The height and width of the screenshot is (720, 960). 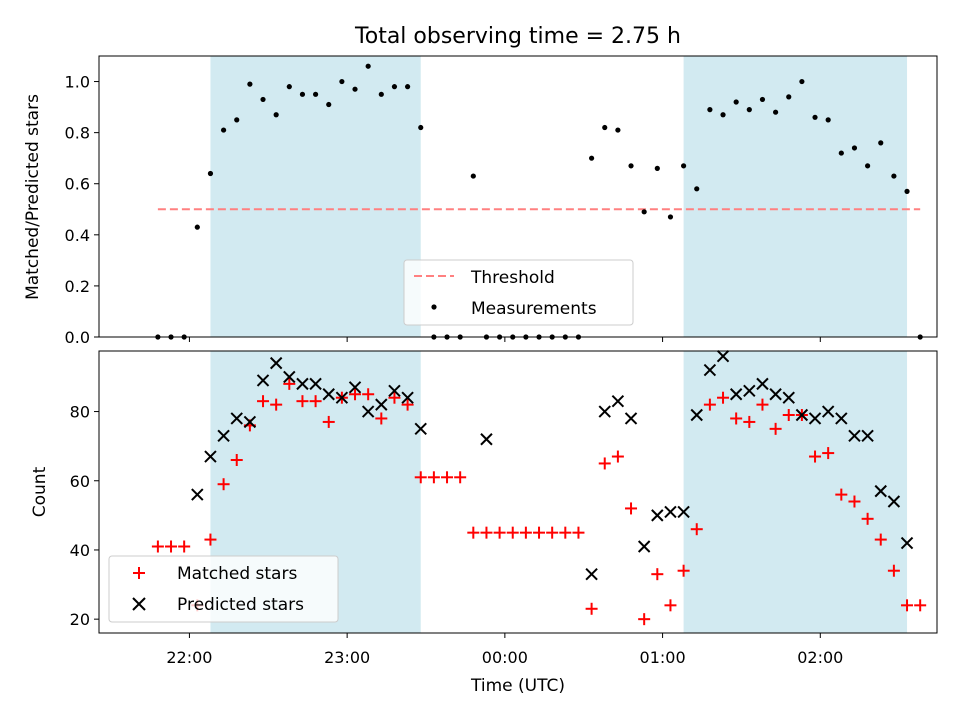 I want to click on legend-measurements-label: Measurements, so click(x=534, y=309).